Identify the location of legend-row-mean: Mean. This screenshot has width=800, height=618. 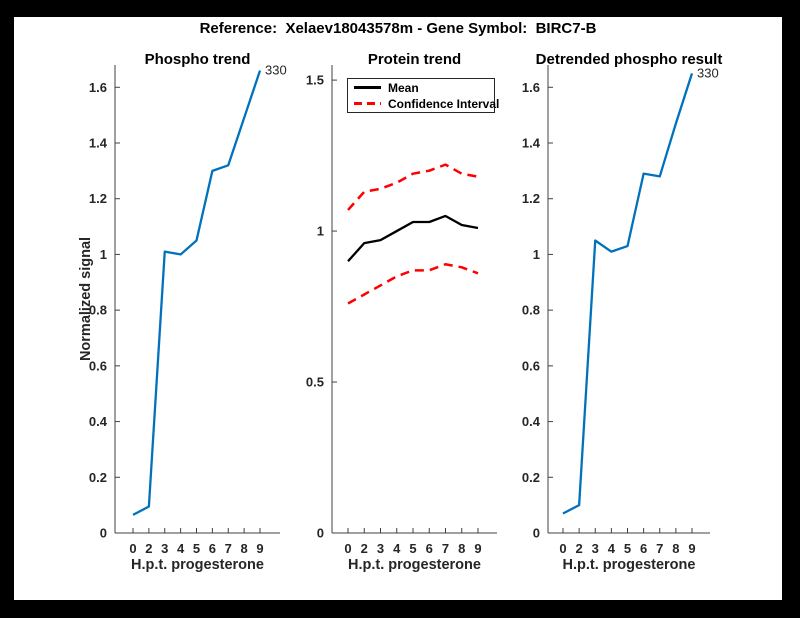
(421, 87).